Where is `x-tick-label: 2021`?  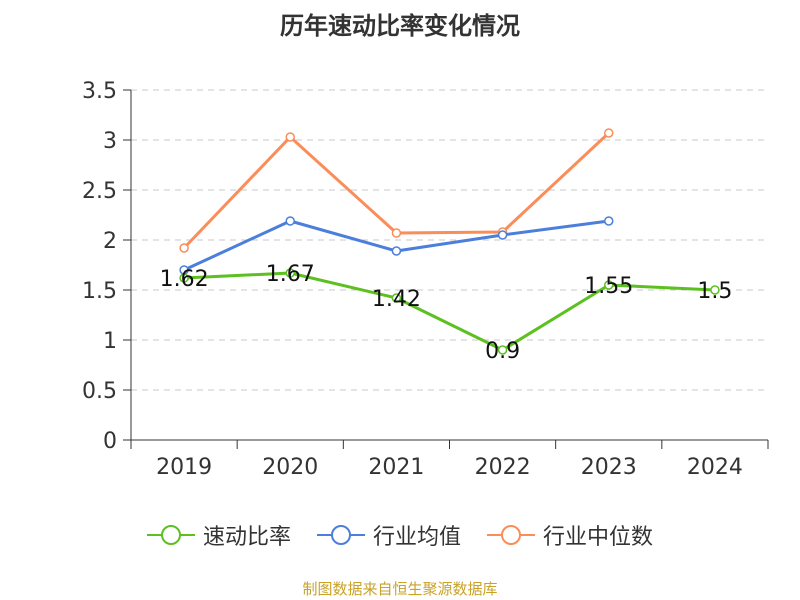
x-tick-label: 2021 is located at coordinates (396, 467).